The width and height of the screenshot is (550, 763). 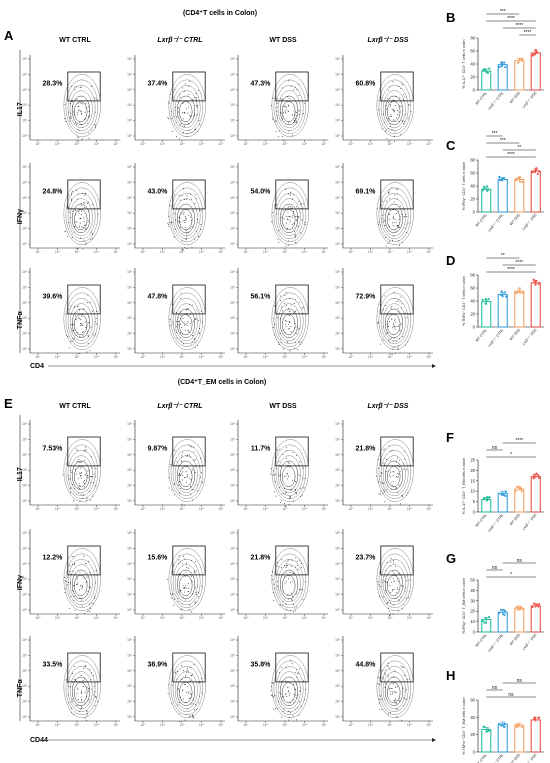 I want to click on gate-percentage: 39.6%, so click(x=53, y=297).